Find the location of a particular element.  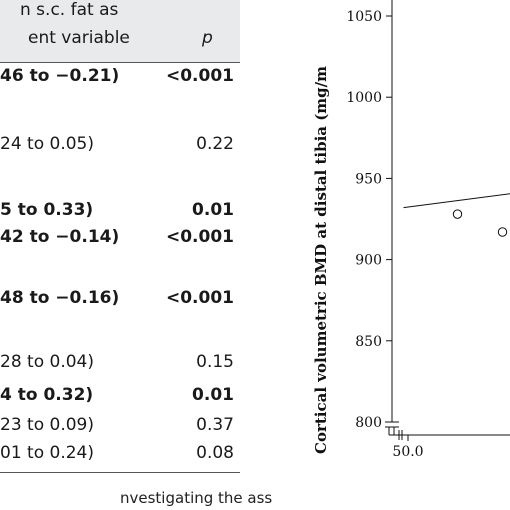

ci-cell: 24 to 0.05) is located at coordinates (47, 144).